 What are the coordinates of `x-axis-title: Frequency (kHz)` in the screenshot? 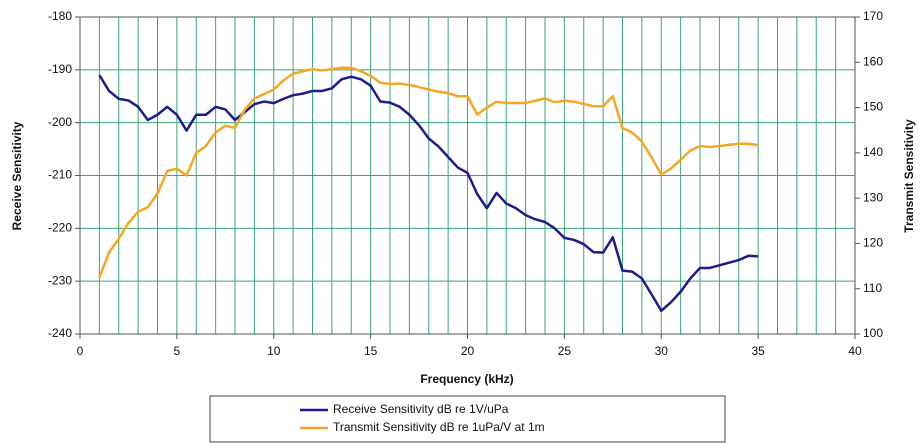 It's located at (466, 379).